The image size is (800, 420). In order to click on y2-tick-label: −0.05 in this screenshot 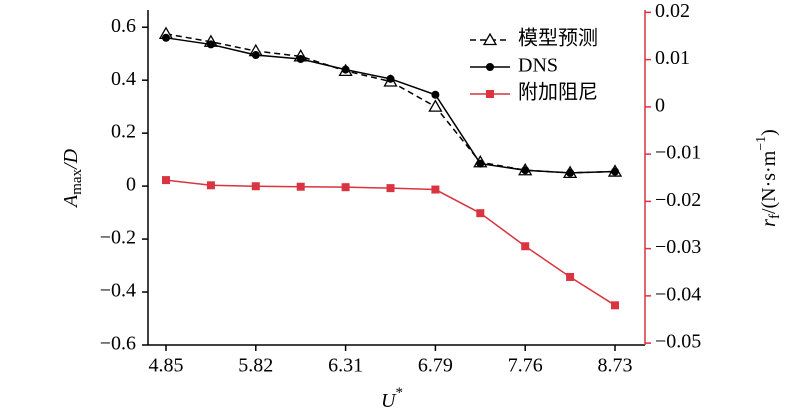, I will do `click(678, 342)`.